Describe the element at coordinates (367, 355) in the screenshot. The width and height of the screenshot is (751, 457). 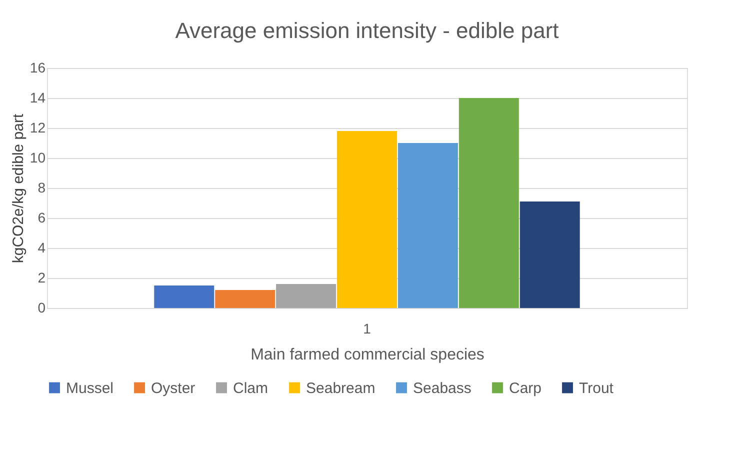
I see `x-axis-title: Main farmed commercial species` at that location.